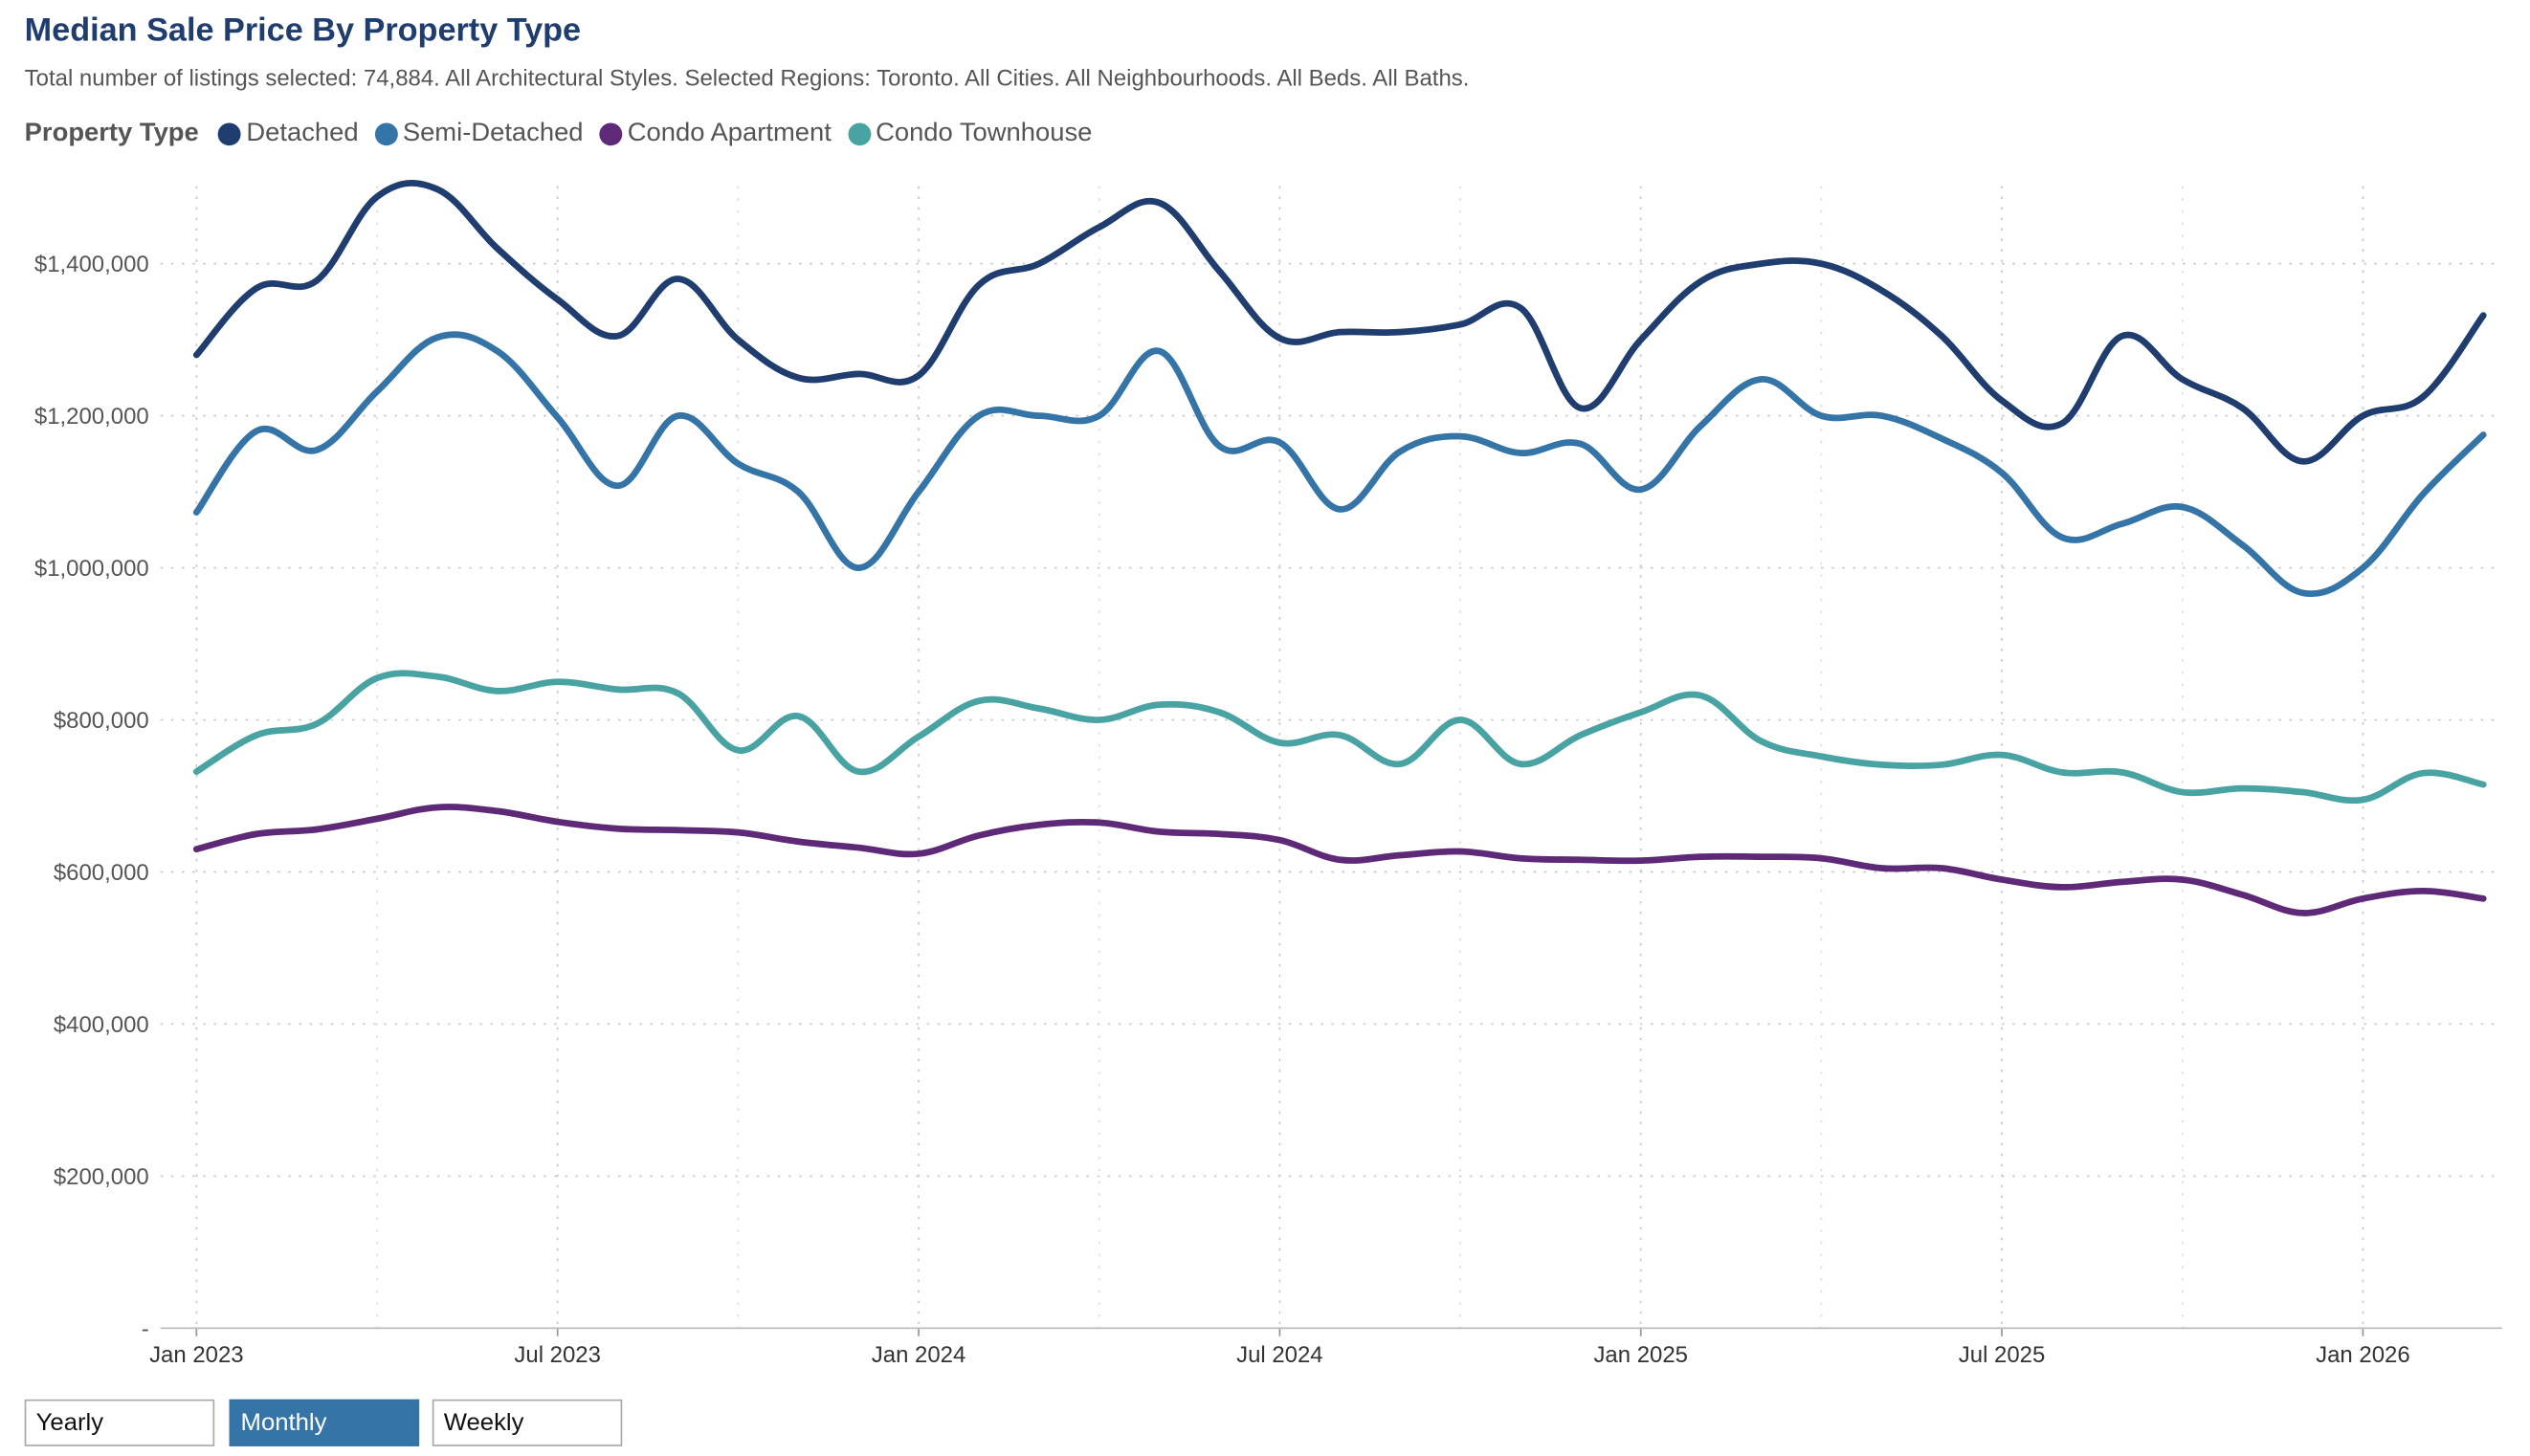 Image resolution: width=2530 pixels, height=1456 pixels. Describe the element at coordinates (91, 265) in the screenshot. I see `y-tick-label: $1,400,000` at that location.